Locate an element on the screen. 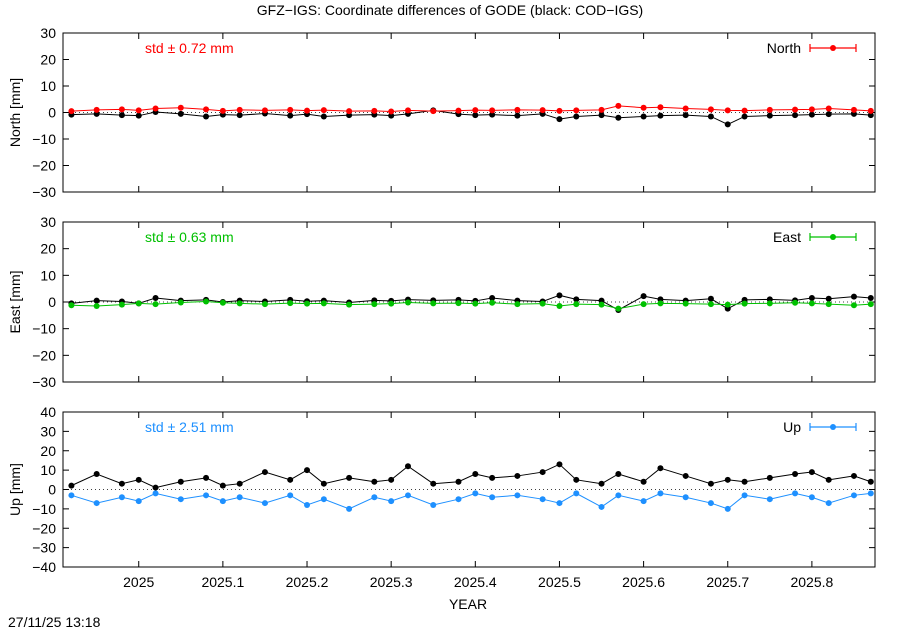  y-tick-label: 0 is located at coordinates (52, 490).